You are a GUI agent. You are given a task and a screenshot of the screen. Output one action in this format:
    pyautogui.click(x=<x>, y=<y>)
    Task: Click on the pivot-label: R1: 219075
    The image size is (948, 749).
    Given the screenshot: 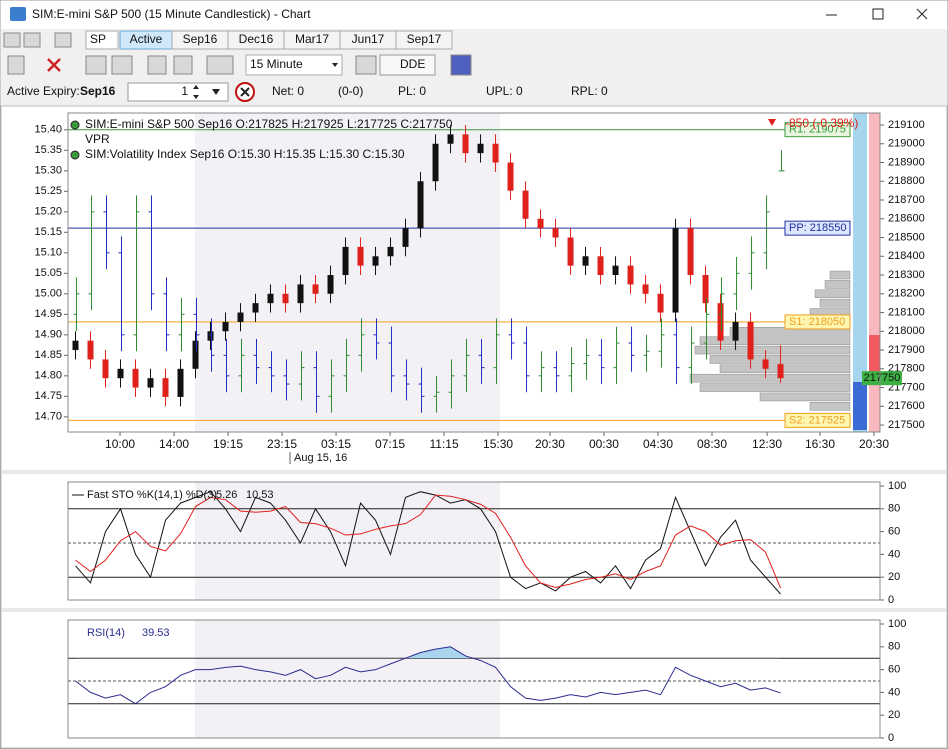 What is the action you would take?
    pyautogui.click(x=817, y=130)
    